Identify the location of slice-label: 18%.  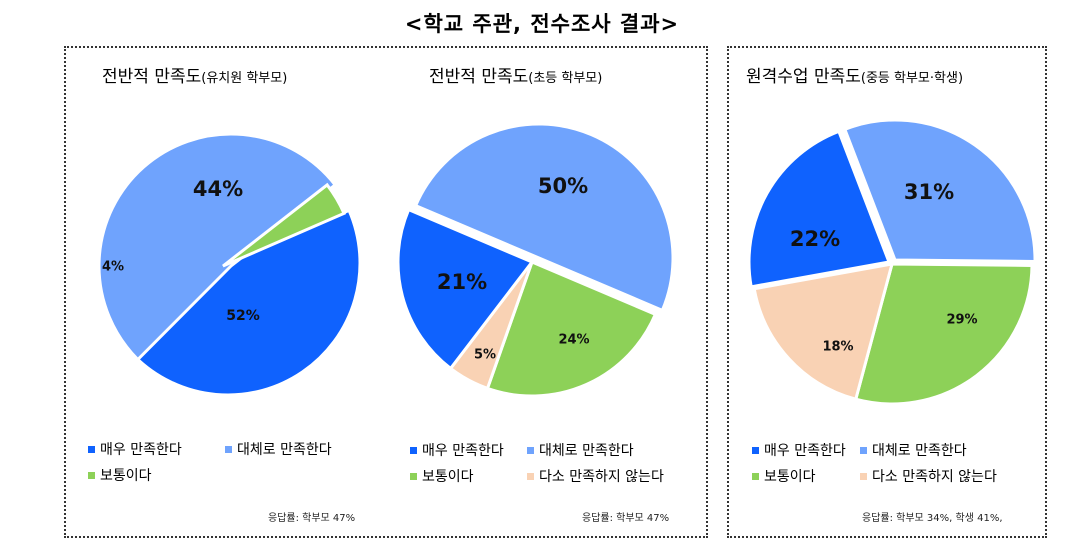
(837, 347).